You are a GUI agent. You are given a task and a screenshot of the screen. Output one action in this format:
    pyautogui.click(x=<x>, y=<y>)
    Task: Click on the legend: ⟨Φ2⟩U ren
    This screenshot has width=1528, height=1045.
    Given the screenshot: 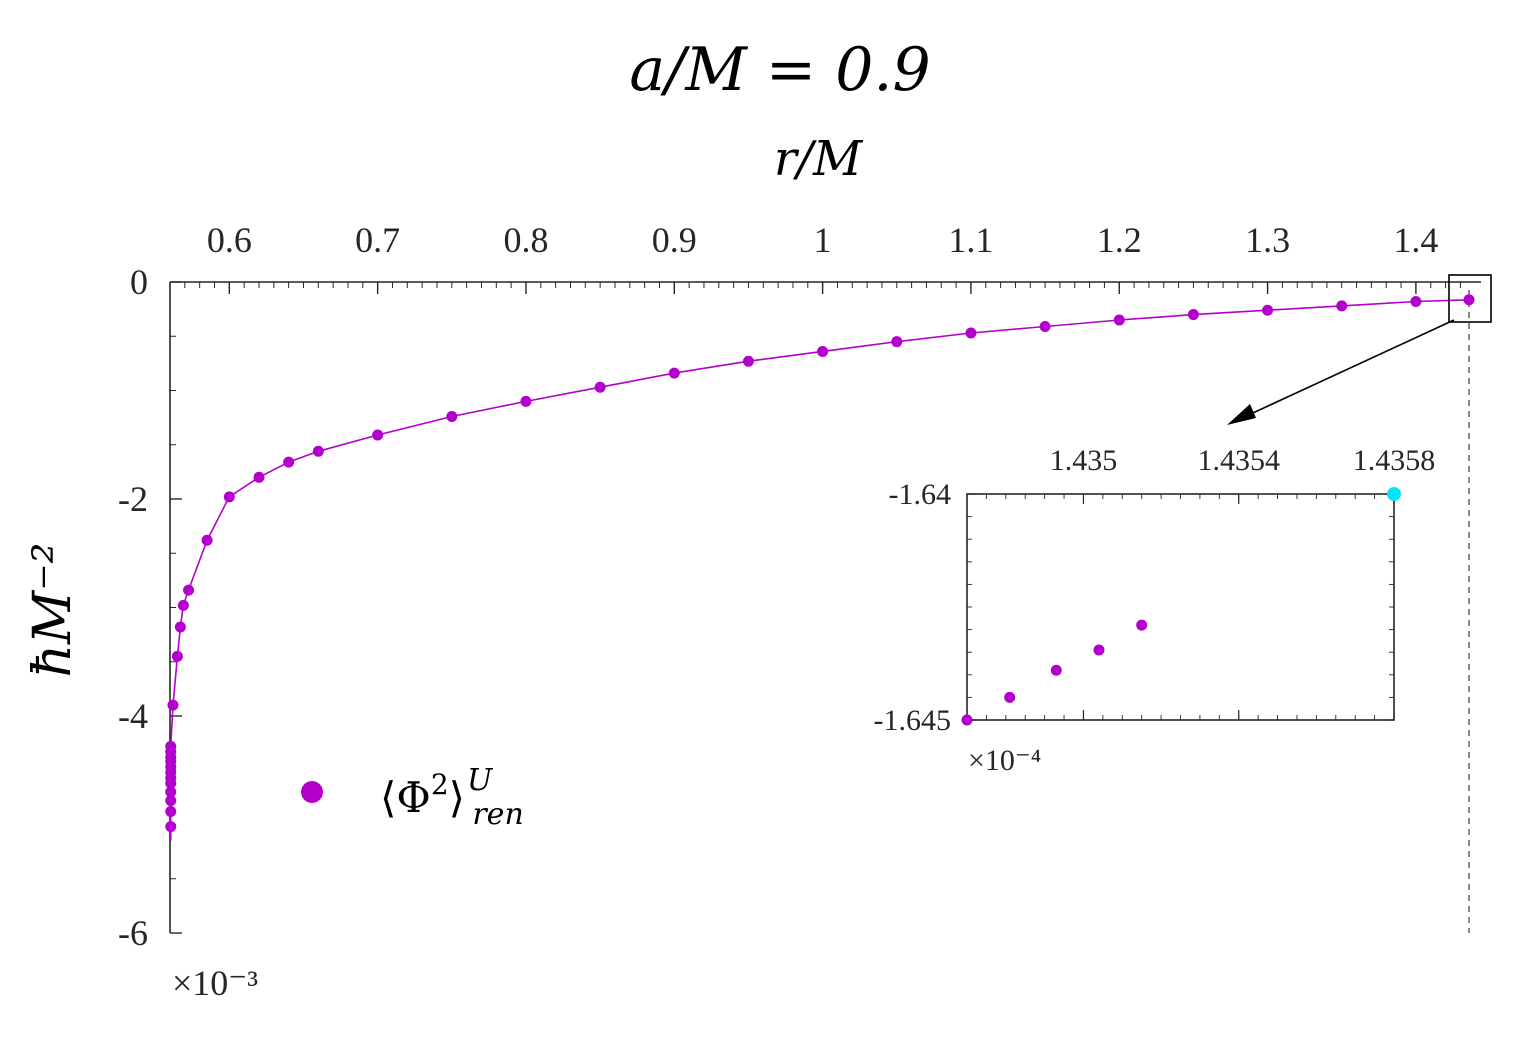 What is the action you would take?
    pyautogui.click(x=412, y=797)
    